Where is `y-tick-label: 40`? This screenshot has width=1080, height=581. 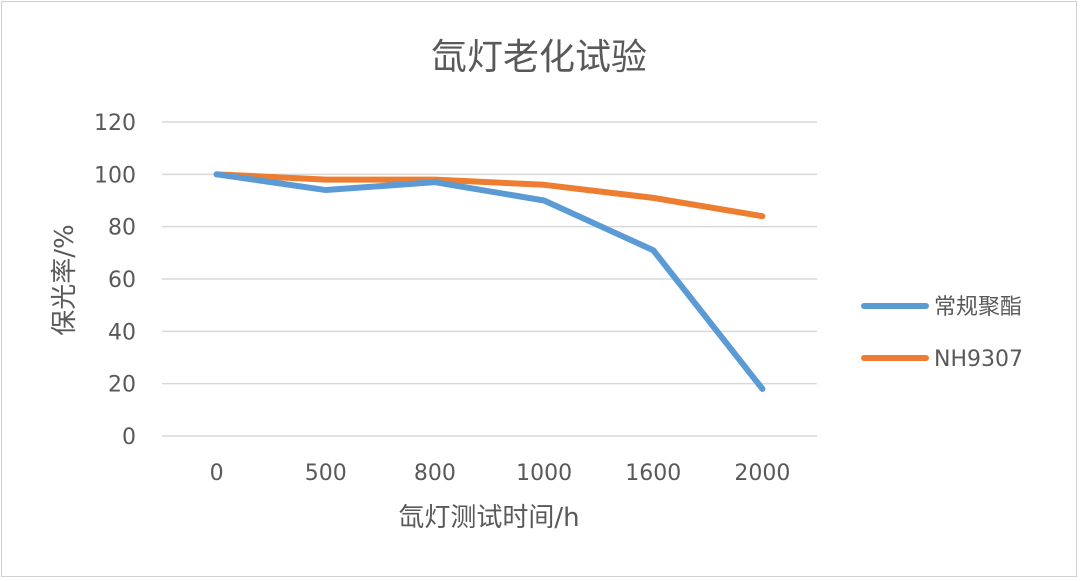
y-tick-label: 40 is located at coordinates (122, 332).